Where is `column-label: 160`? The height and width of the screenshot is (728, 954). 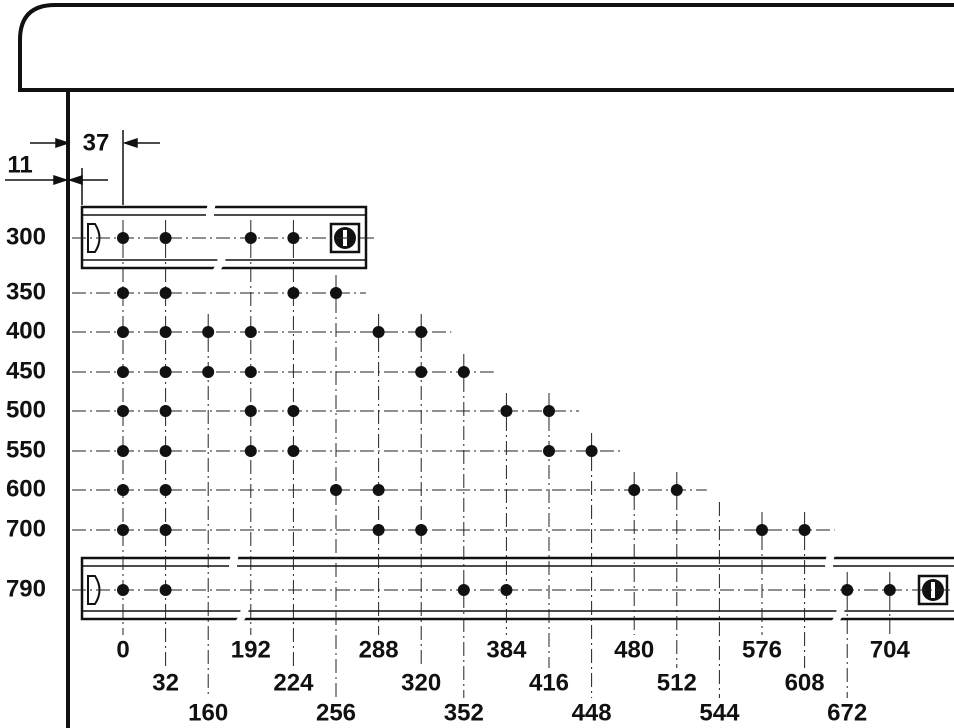
column-label: 160 is located at coordinates (208, 712).